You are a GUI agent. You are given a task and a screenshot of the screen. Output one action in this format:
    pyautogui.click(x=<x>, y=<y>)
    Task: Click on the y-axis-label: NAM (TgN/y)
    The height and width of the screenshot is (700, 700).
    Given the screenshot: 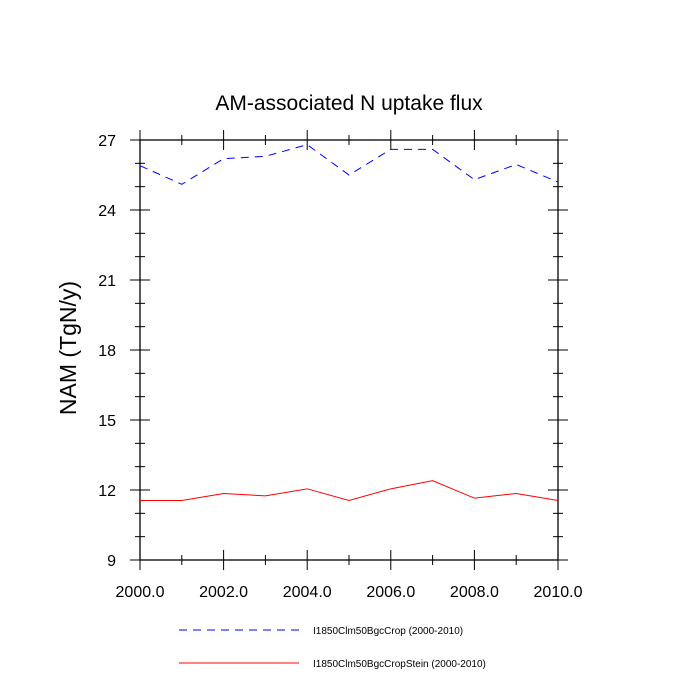 What is the action you would take?
    pyautogui.click(x=68, y=348)
    